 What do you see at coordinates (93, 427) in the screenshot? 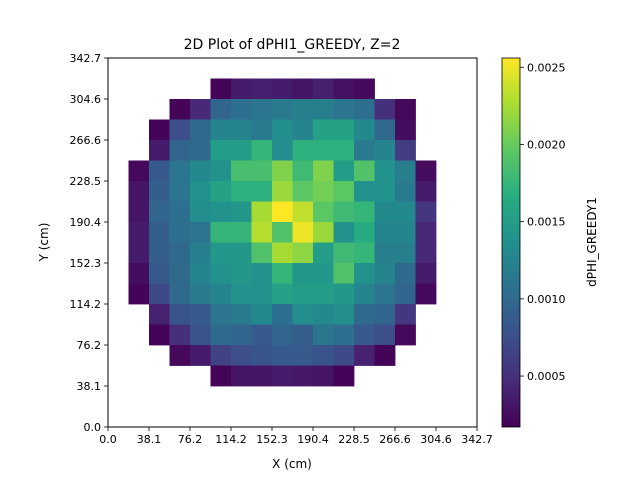
I see `y-tick-label: 0.0` at bounding box center [93, 427].